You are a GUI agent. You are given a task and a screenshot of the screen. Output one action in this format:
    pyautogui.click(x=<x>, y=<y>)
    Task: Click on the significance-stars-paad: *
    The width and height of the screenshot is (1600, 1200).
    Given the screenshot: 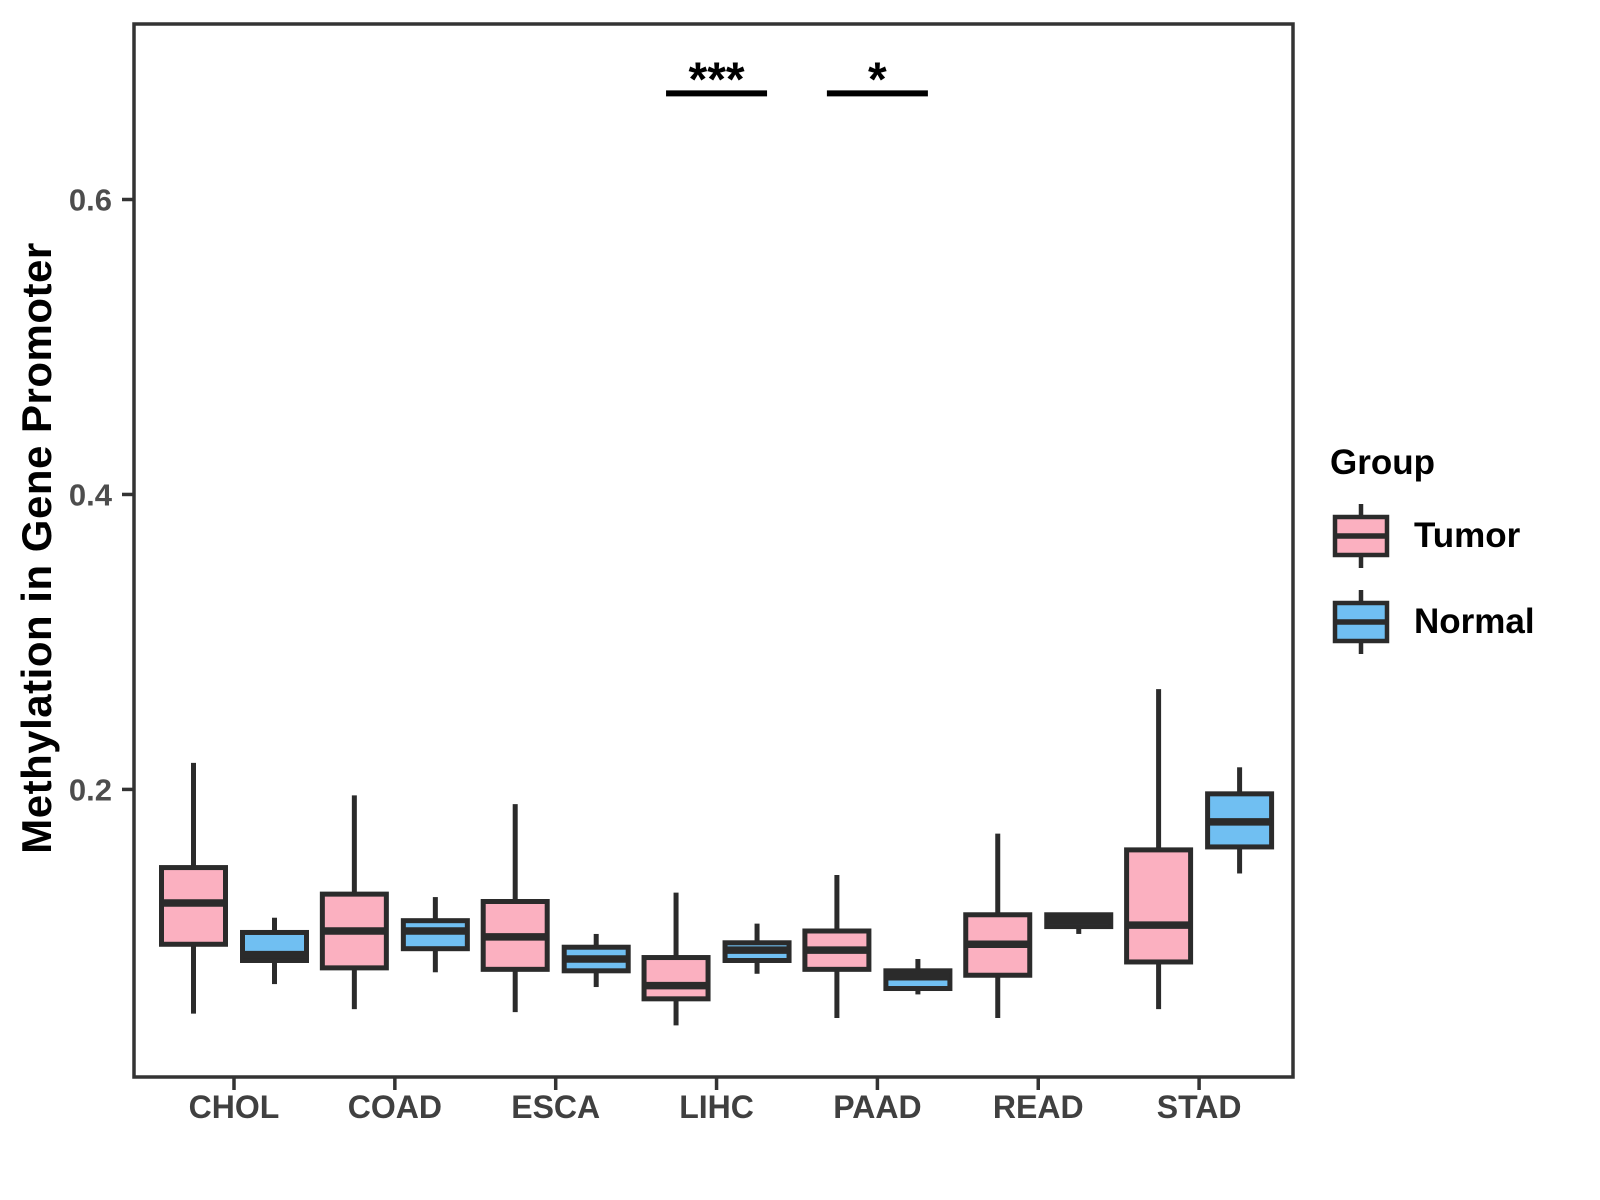 What is the action you would take?
    pyautogui.click(x=877, y=79)
    